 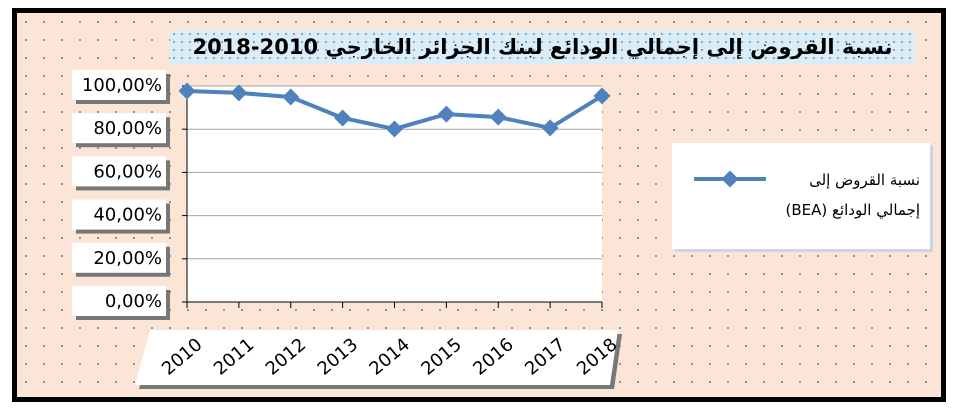 I want to click on y-tick-label: 0,00%, so click(x=133, y=301).